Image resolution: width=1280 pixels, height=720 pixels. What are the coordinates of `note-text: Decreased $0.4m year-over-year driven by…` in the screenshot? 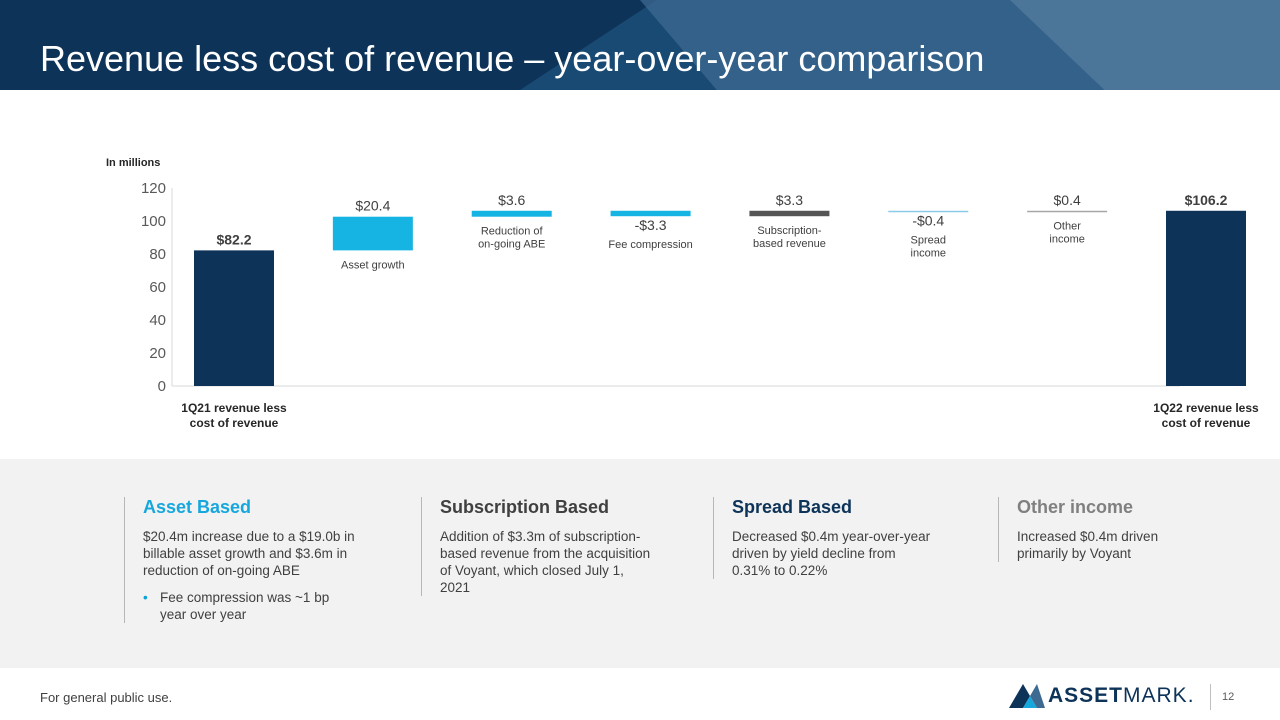 It's located at (831, 553).